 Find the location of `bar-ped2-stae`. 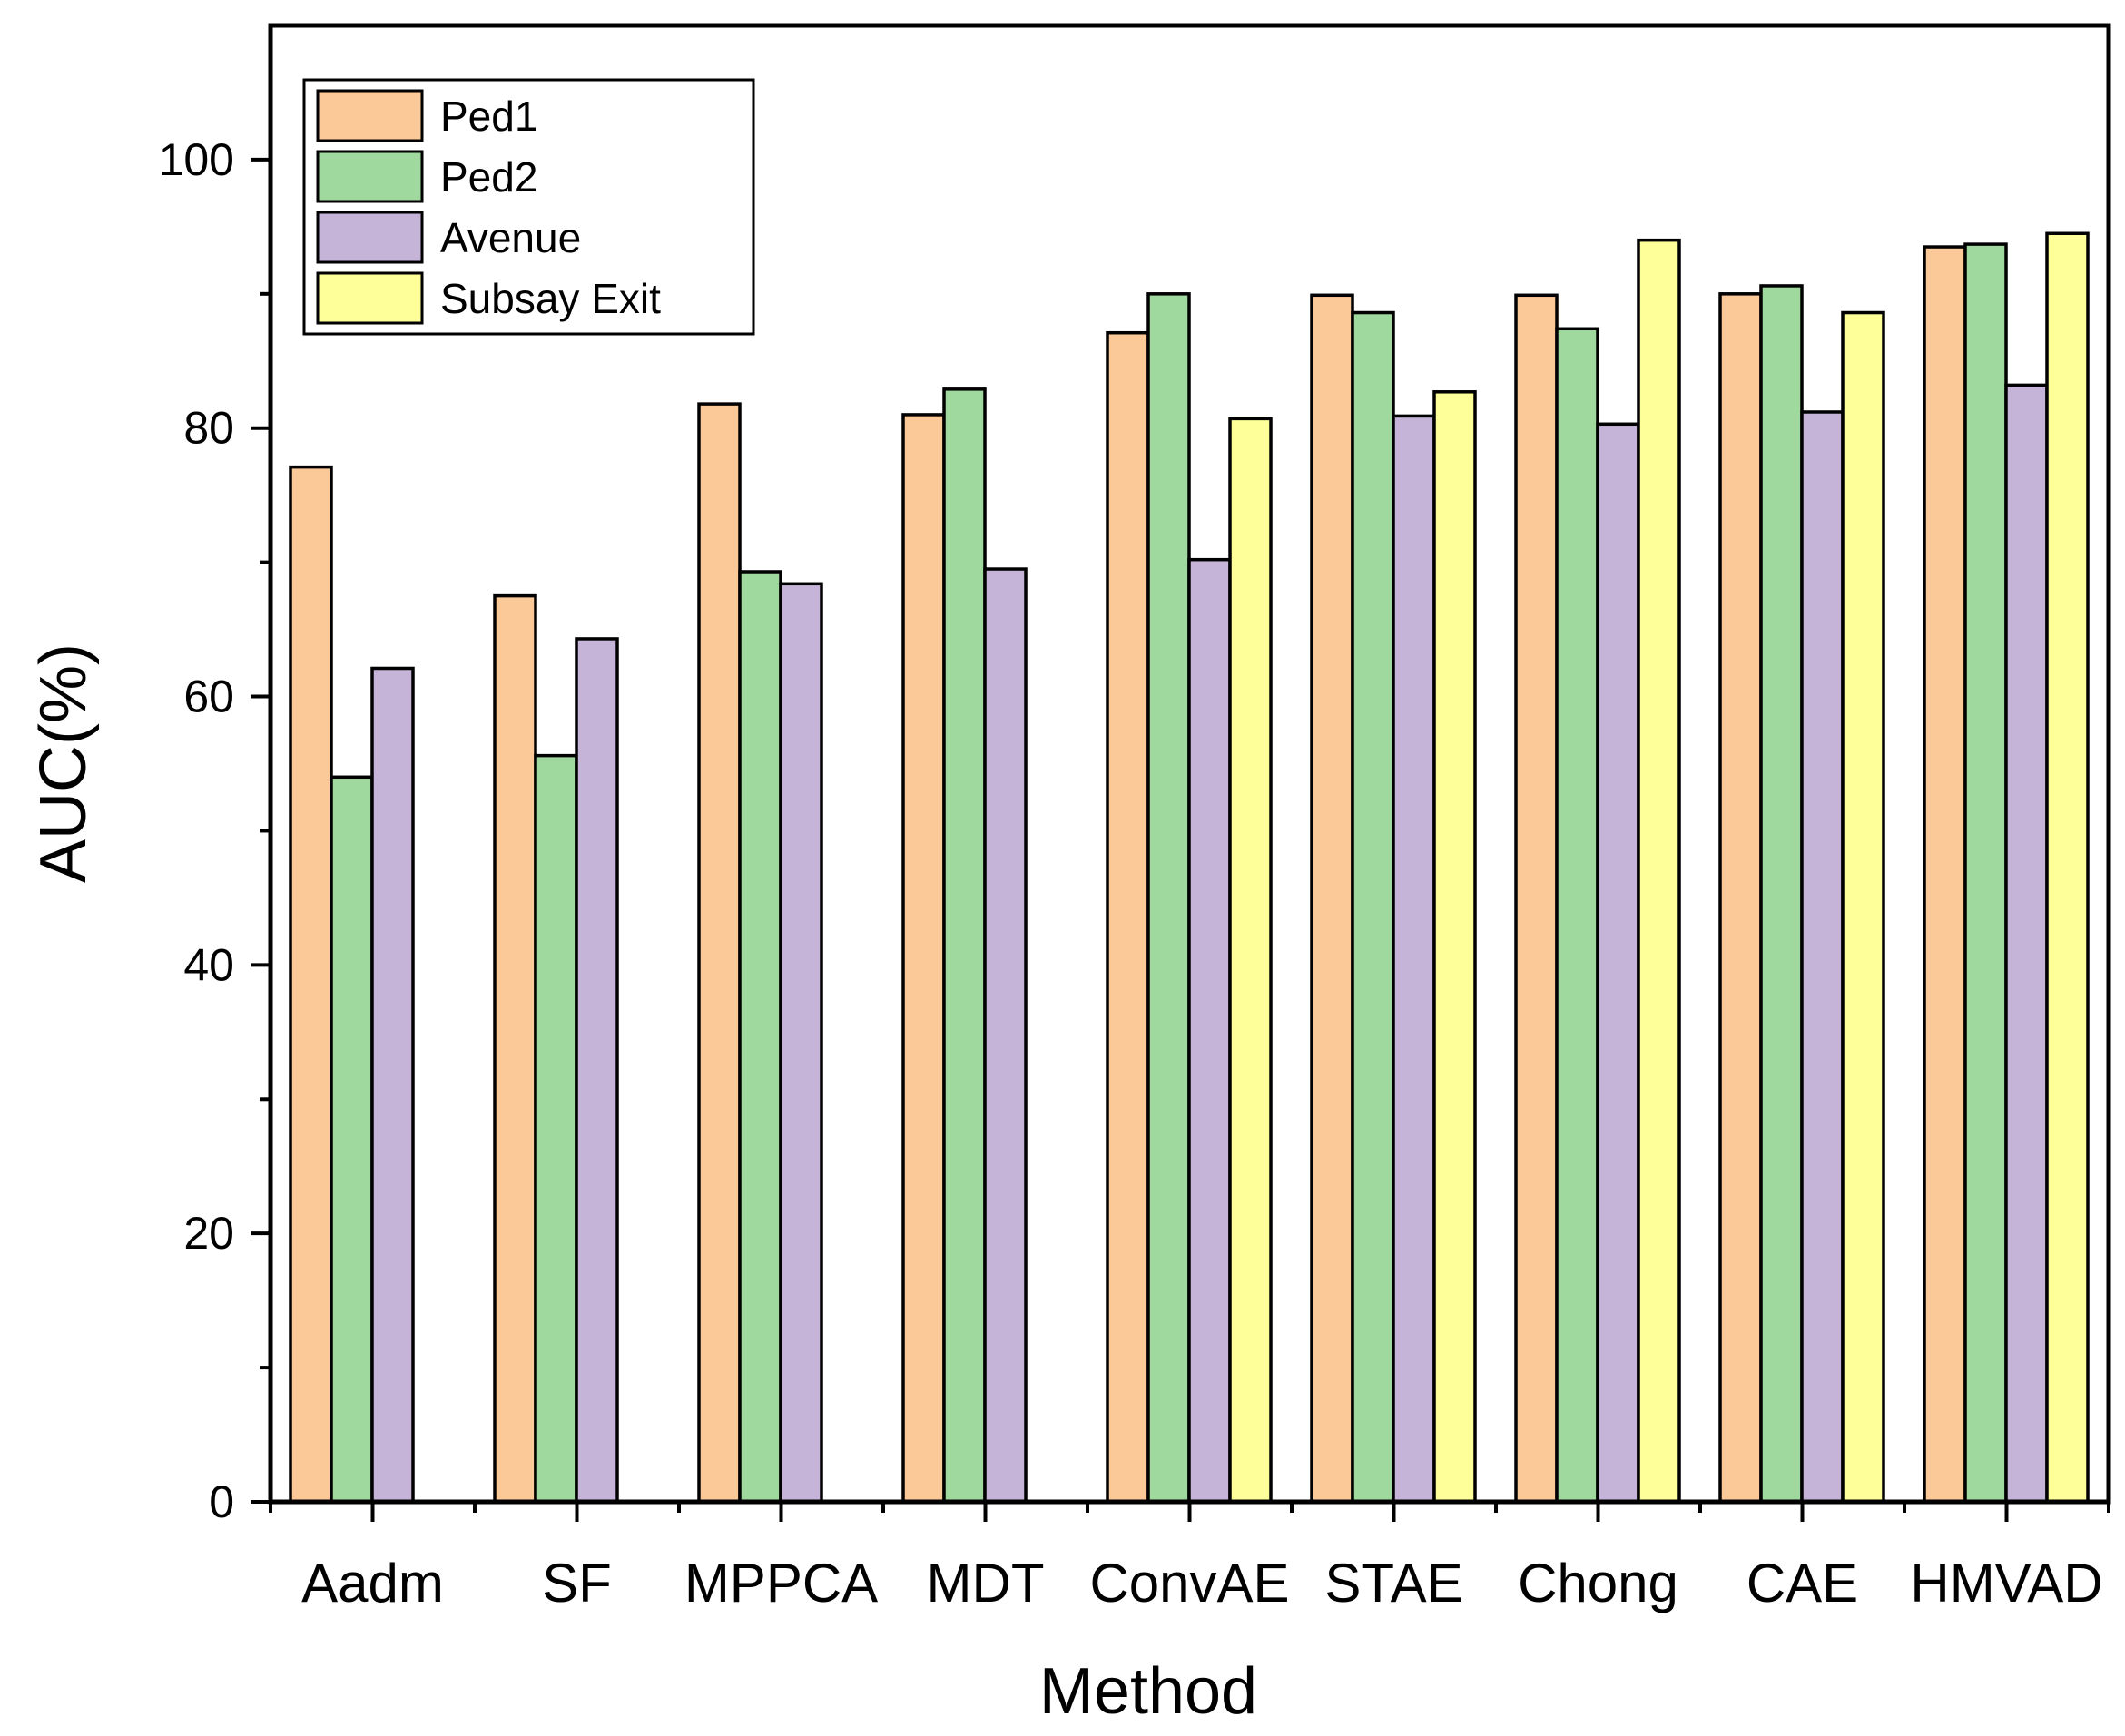

bar-ped2-stae is located at coordinates (1373, 907).